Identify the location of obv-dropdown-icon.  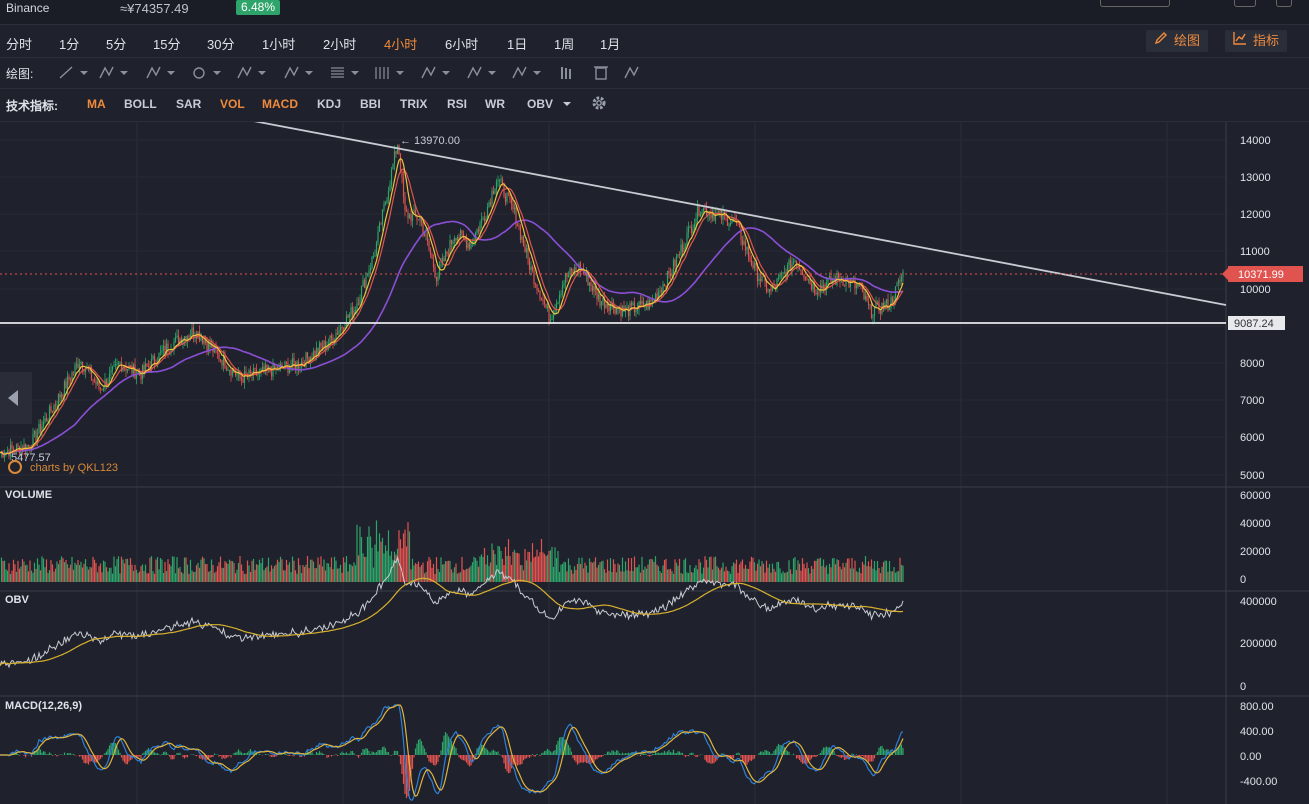
(567, 104).